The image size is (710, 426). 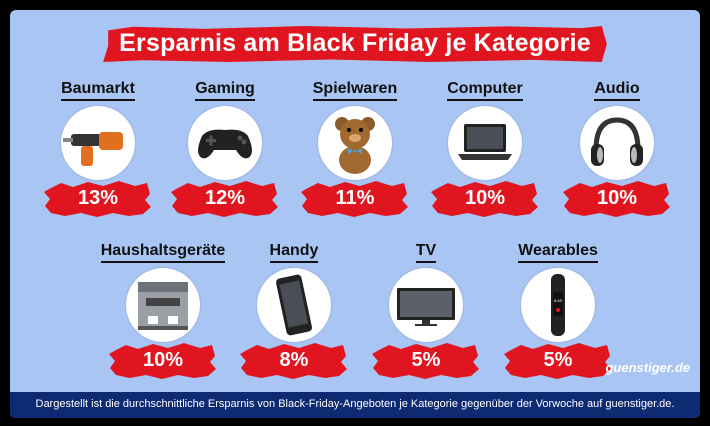 I want to click on category-name: Baumarkt, so click(x=98, y=90).